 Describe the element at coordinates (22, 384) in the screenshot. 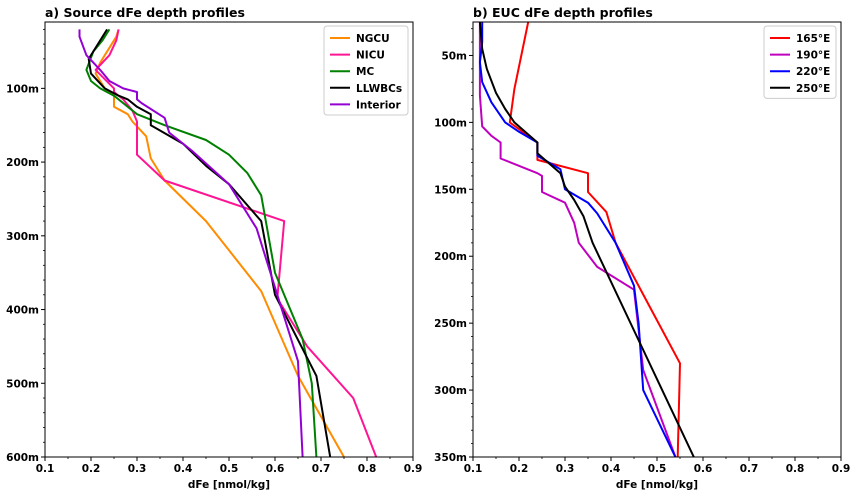

I see `y-tick-label: 500m` at that location.